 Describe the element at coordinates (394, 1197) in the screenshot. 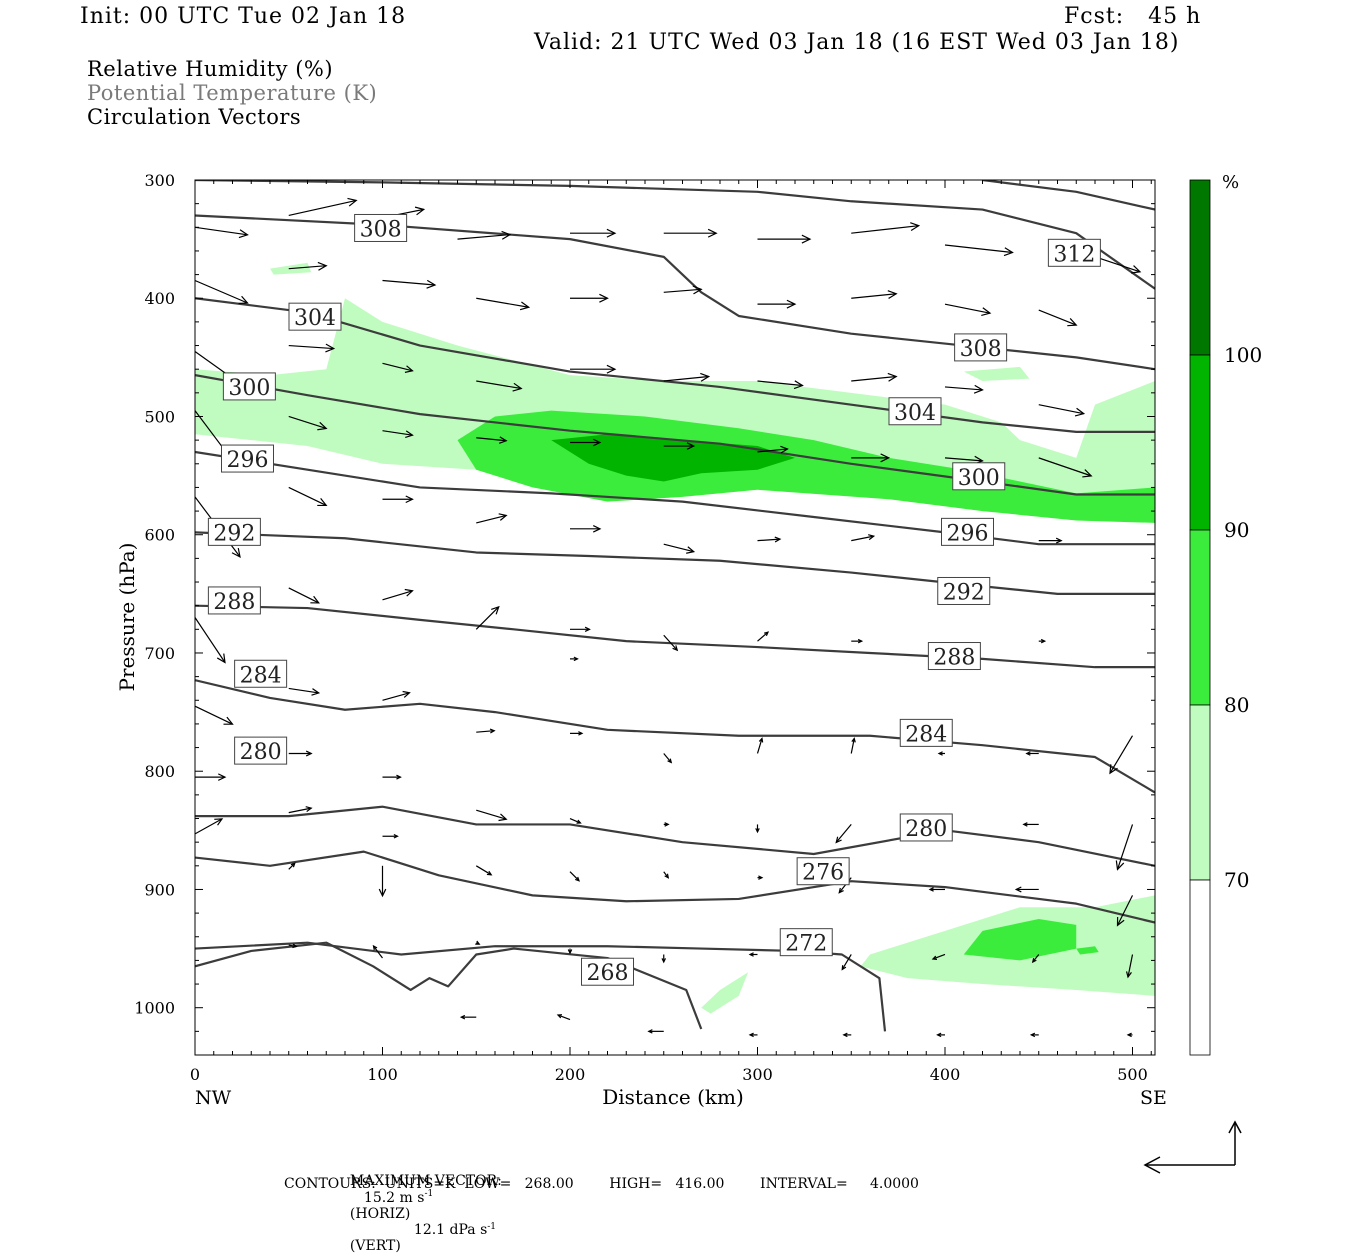

I see `max-horiz-value: 15.2 m s` at that location.